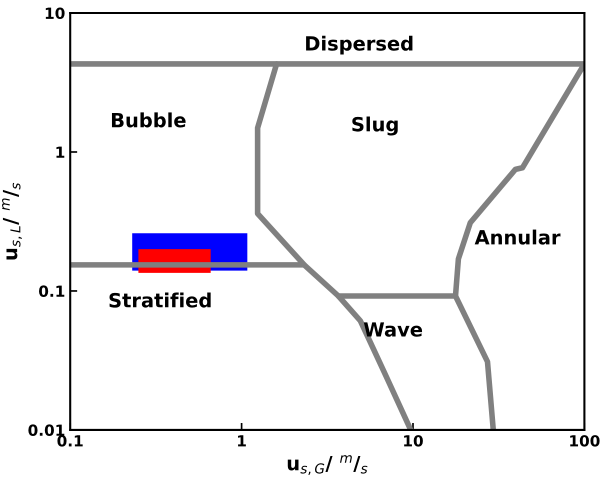 The width and height of the screenshot is (600, 482). What do you see at coordinates (160, 300) in the screenshot?
I see `annotation: Stratified` at bounding box center [160, 300].